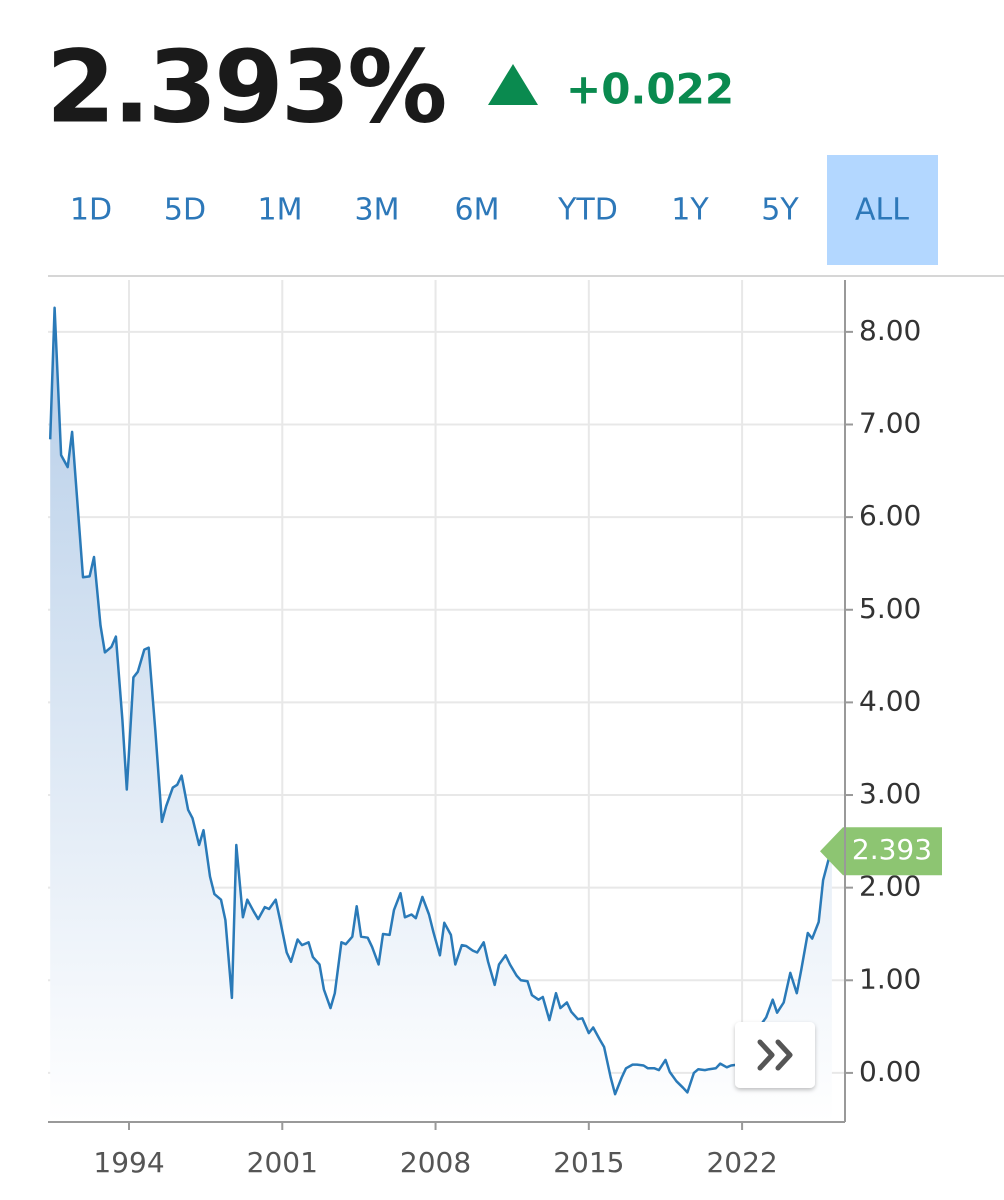 Image resolution: width=1004 pixels, height=1200 pixels. What do you see at coordinates (892, 849) in the screenshot?
I see `last-value-label: 2.393` at bounding box center [892, 849].